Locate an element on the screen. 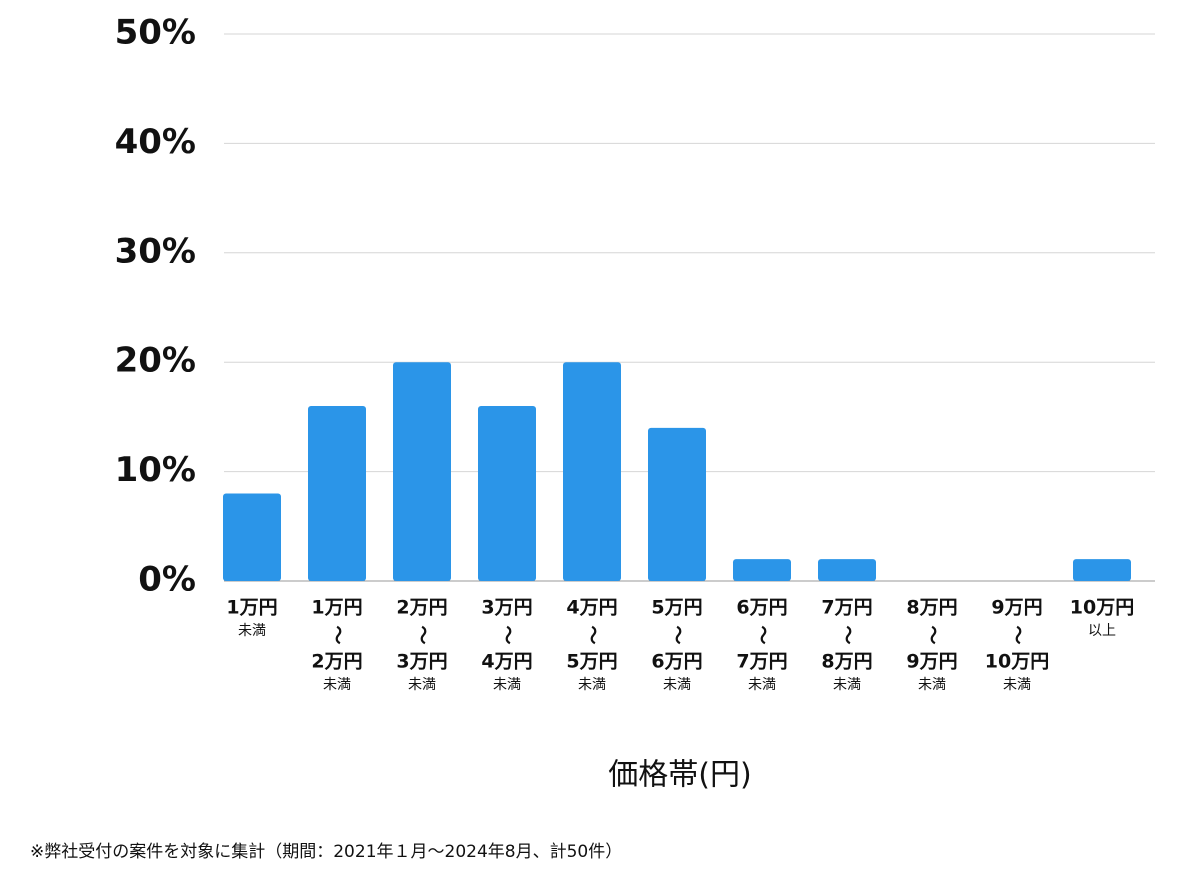 Image resolution: width=1200 pixels, height=874 pixels. x-axis-label: 価格帯(円) is located at coordinates (679, 775).